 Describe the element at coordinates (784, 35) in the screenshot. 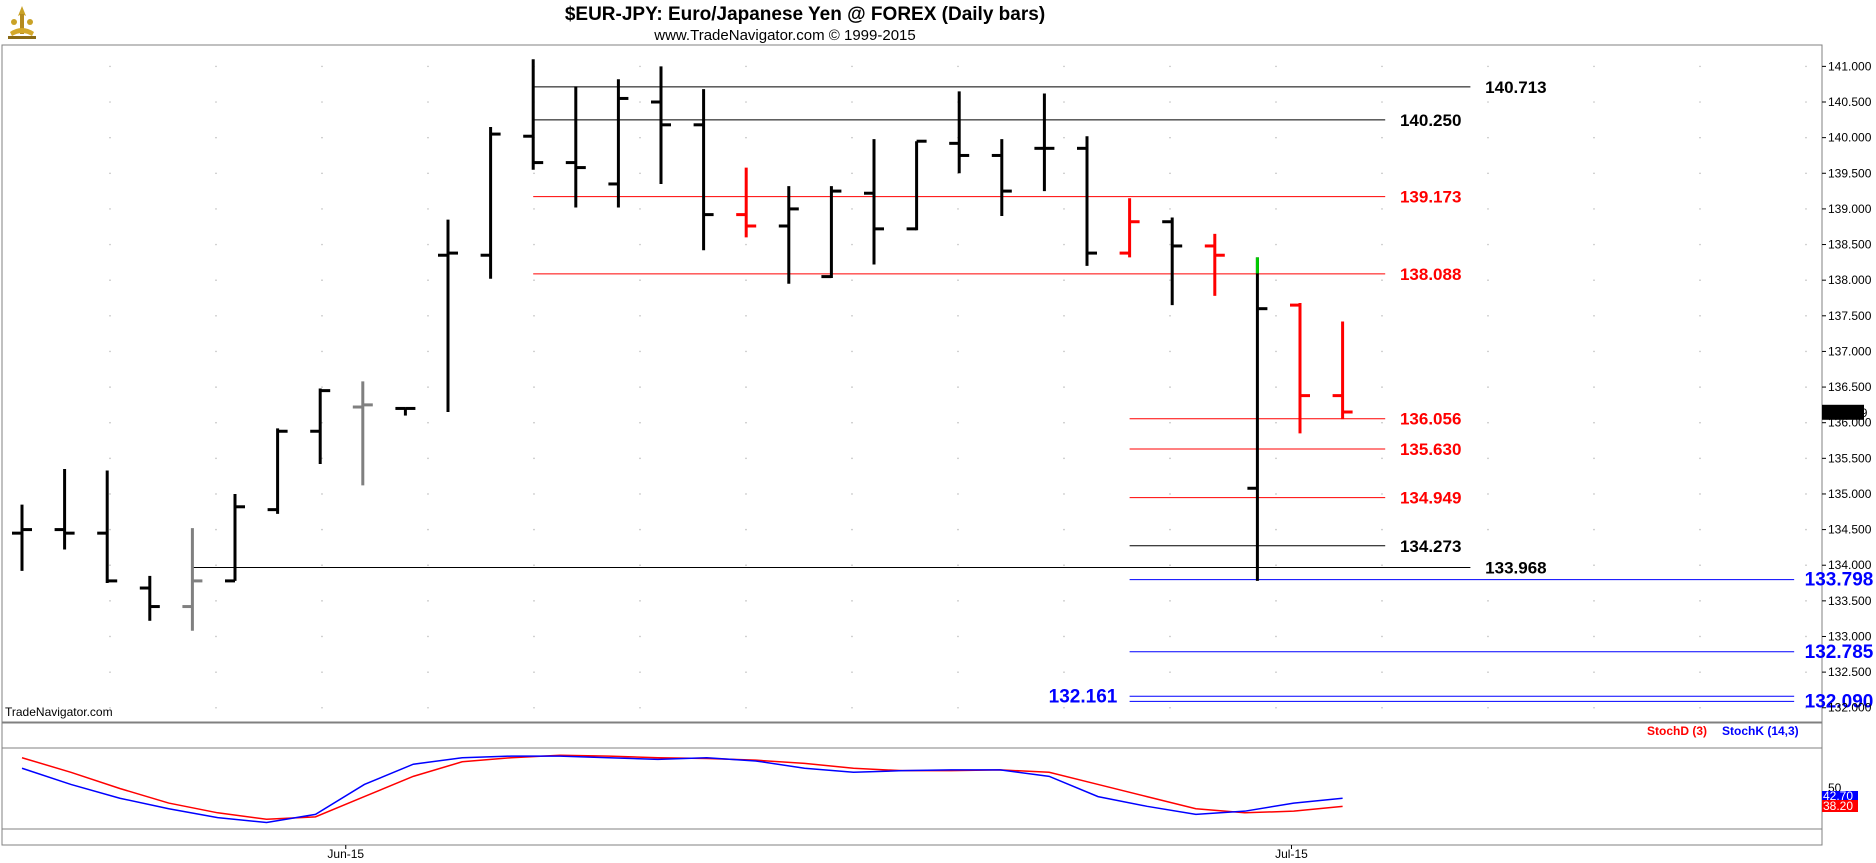

I see `chart-subtitle: www.TradeNavigator.com © 1999-2015` at that location.